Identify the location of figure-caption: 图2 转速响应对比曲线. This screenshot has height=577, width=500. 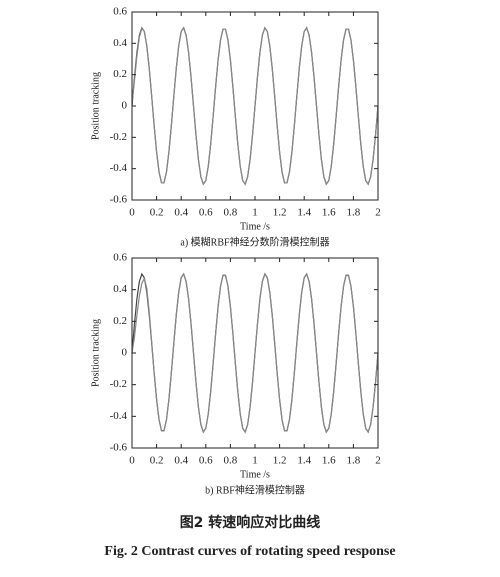
(250, 522).